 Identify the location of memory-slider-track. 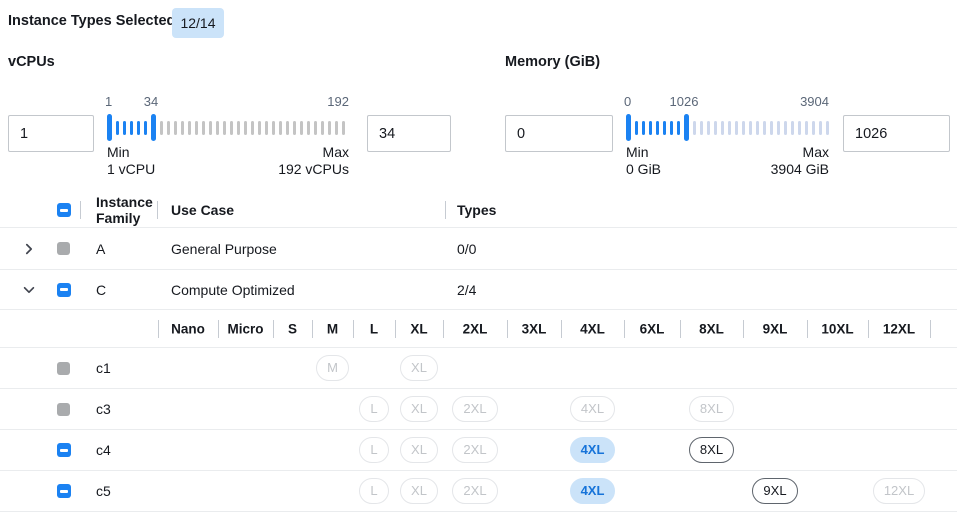
(727, 127).